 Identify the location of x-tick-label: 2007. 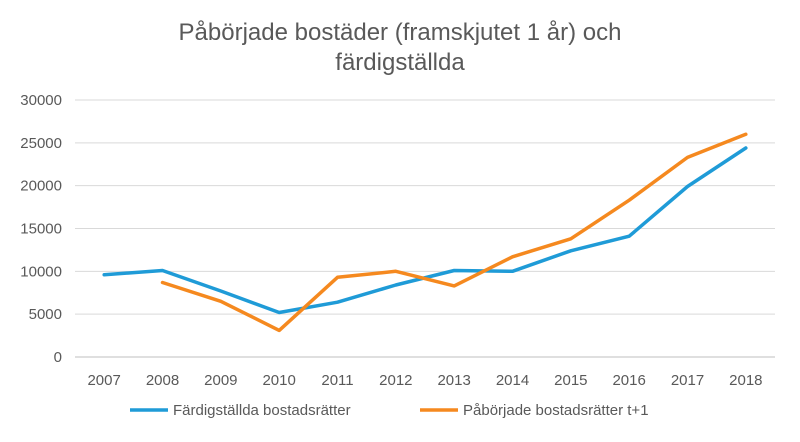
(103, 380).